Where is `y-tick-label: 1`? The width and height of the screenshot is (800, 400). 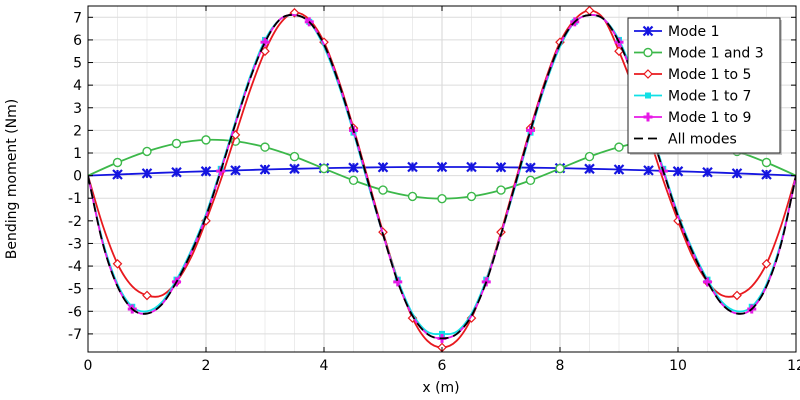 y-tick-label: 1 is located at coordinates (77, 154).